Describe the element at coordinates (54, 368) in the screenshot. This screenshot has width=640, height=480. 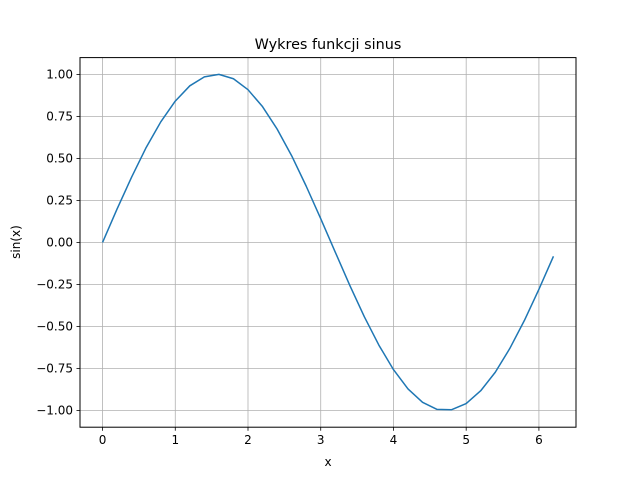
I see `y-tick-label: −0.75` at that location.